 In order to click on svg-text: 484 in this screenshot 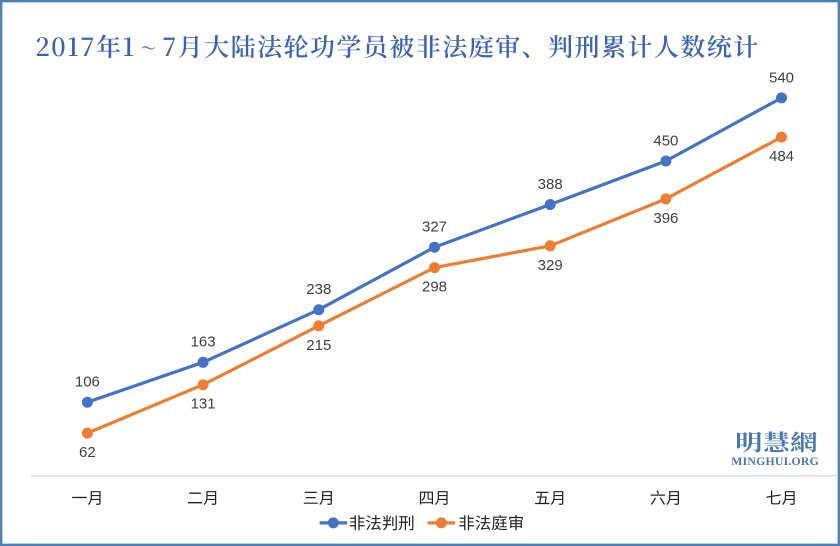, I will do `click(781, 156)`.